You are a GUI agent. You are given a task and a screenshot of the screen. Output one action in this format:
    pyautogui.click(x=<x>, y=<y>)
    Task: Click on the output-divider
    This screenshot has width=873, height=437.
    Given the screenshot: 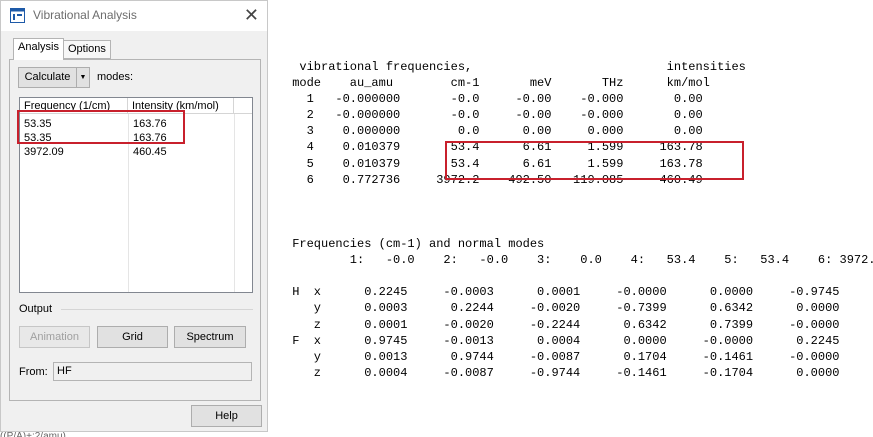 What is the action you would take?
    pyautogui.click(x=157, y=309)
    